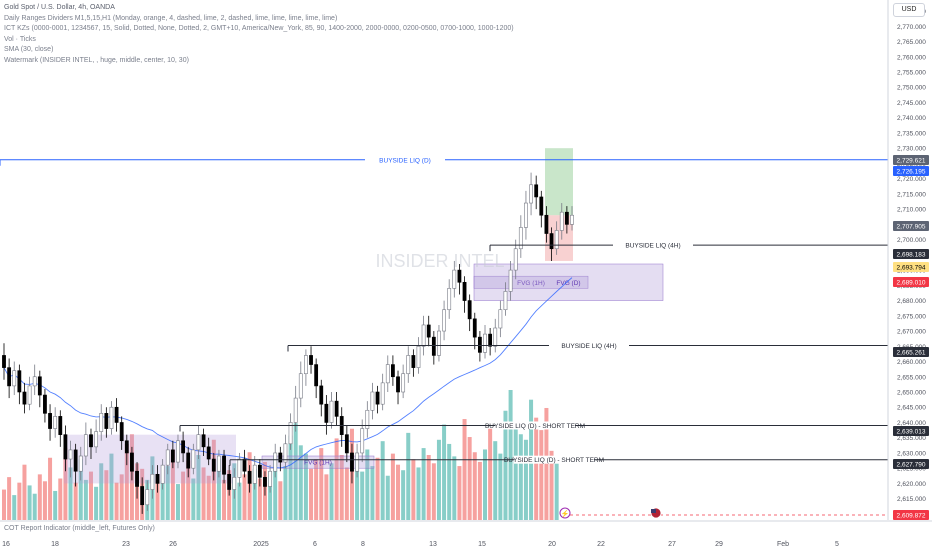 Image resolution: width=932 pixels, height=550 pixels. I want to click on svg-text: 2,627.790, so click(911, 465).